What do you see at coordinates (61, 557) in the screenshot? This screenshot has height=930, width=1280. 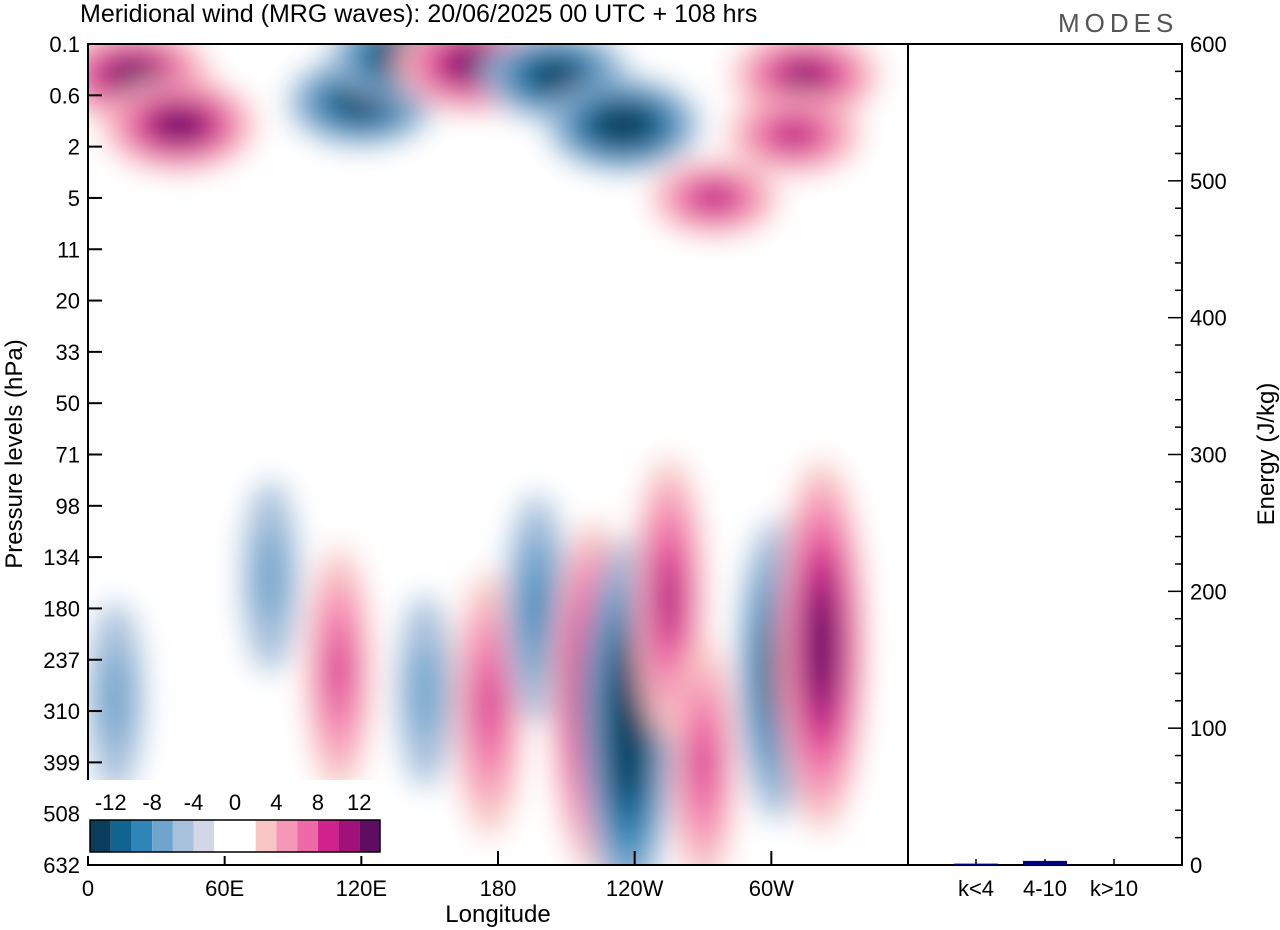 I see `y-tick-label: 134` at bounding box center [61, 557].